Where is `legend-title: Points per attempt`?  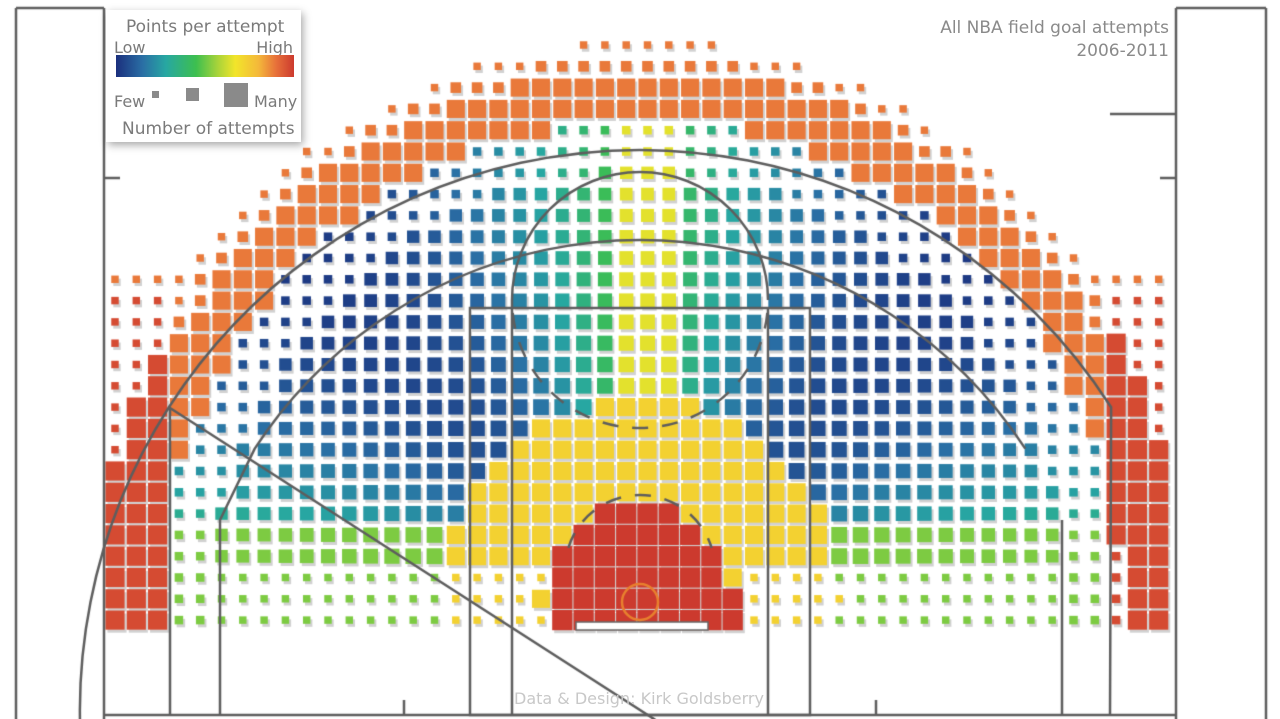 legend-title: Points per attempt is located at coordinates (205, 27).